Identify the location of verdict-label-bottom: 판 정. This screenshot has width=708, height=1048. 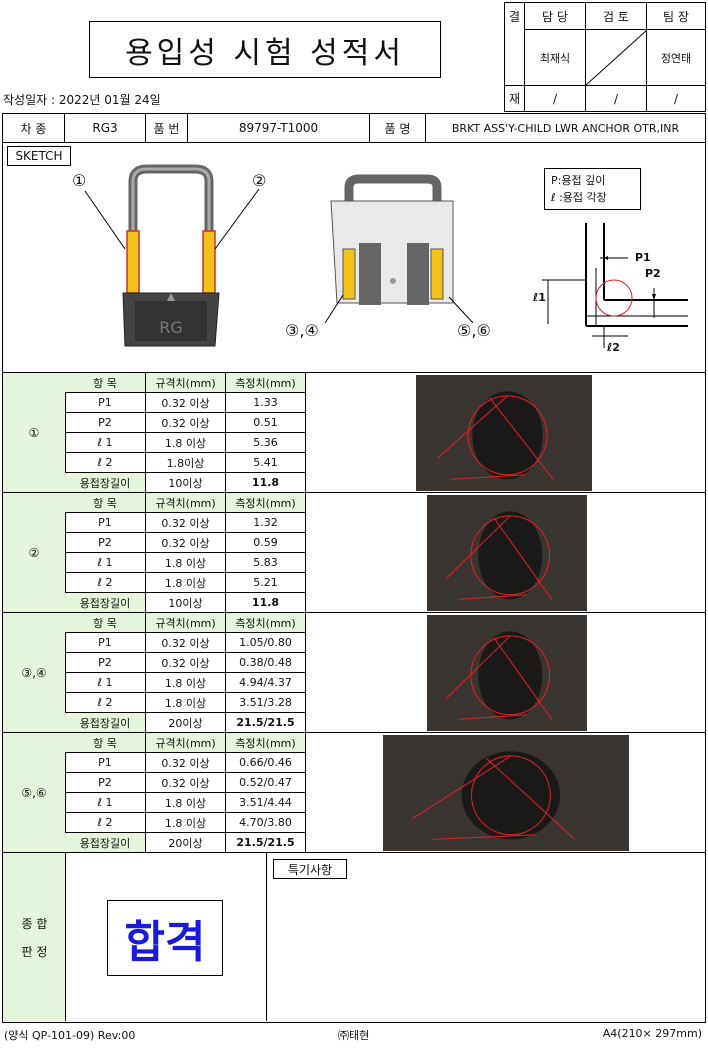
(34, 952).